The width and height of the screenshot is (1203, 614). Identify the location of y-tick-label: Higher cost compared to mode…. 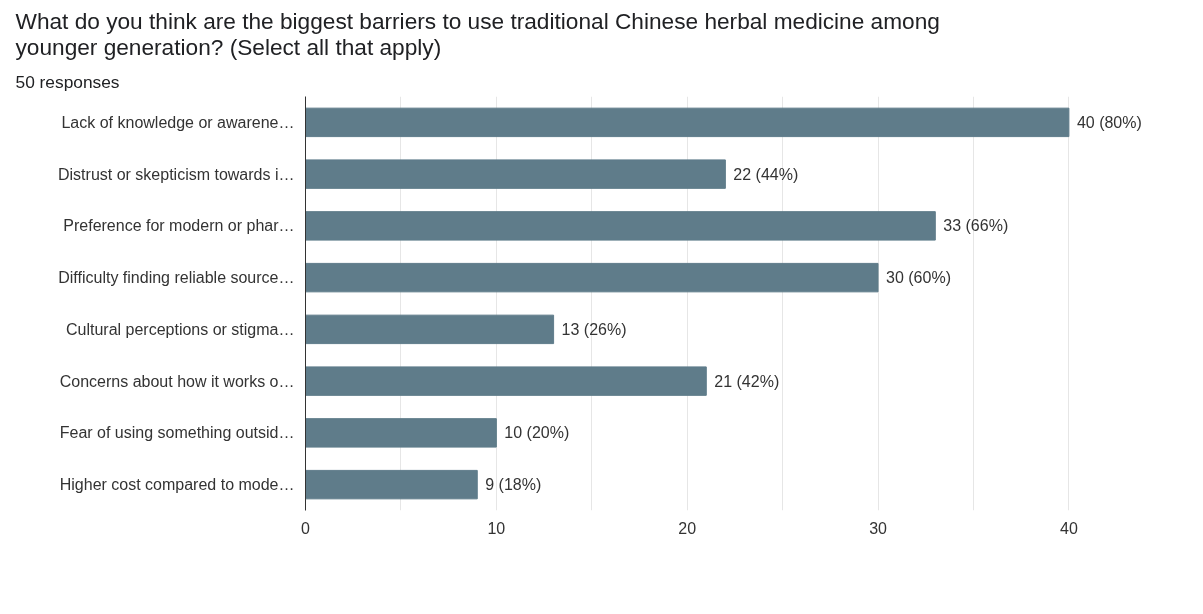
(177, 485).